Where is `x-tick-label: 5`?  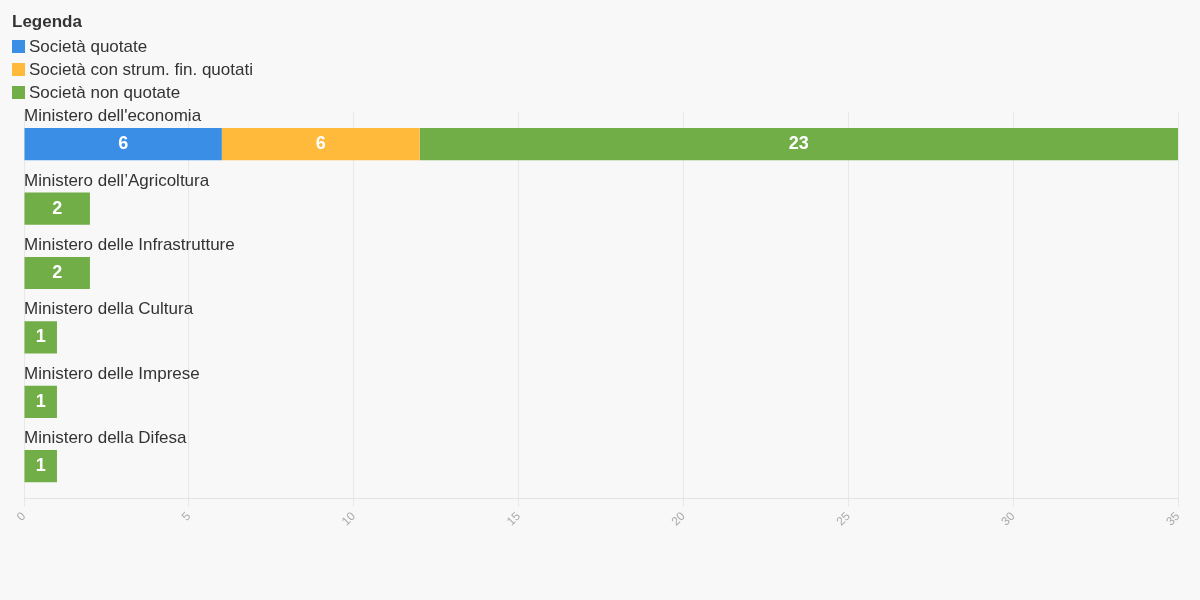
x-tick-label: 5 is located at coordinates (186, 516).